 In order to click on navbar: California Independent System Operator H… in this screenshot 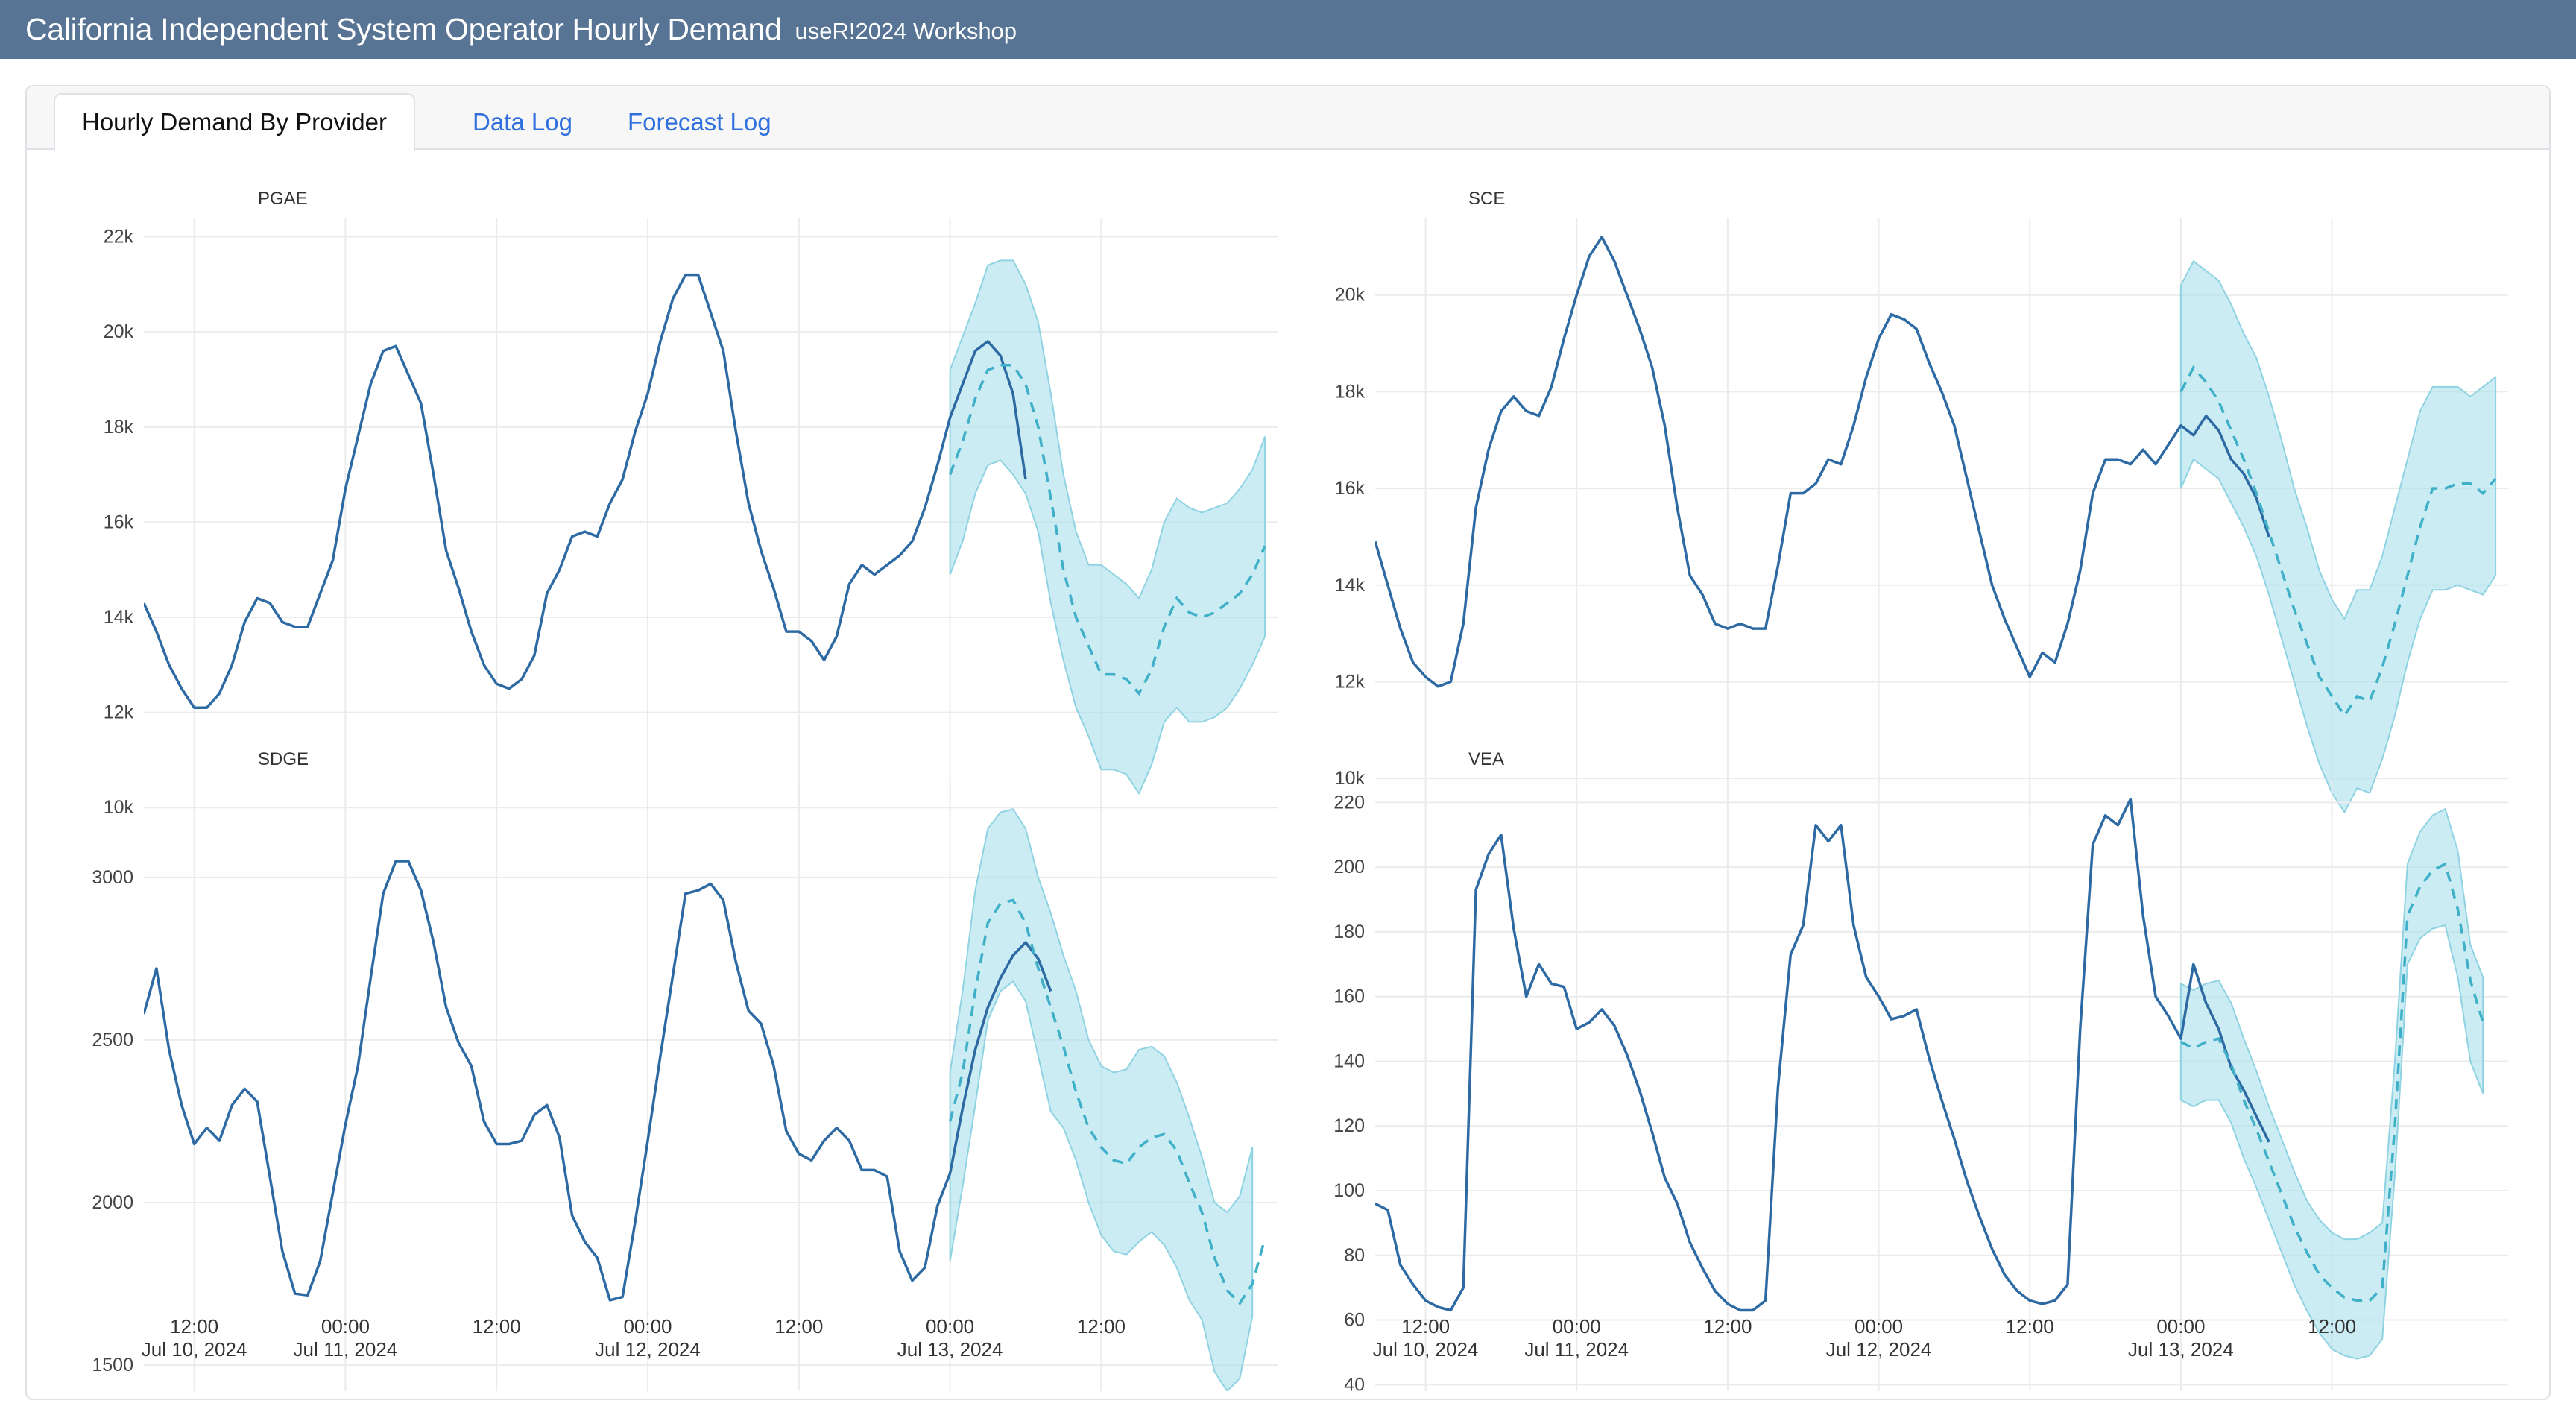, I will do `click(1288, 30)`.